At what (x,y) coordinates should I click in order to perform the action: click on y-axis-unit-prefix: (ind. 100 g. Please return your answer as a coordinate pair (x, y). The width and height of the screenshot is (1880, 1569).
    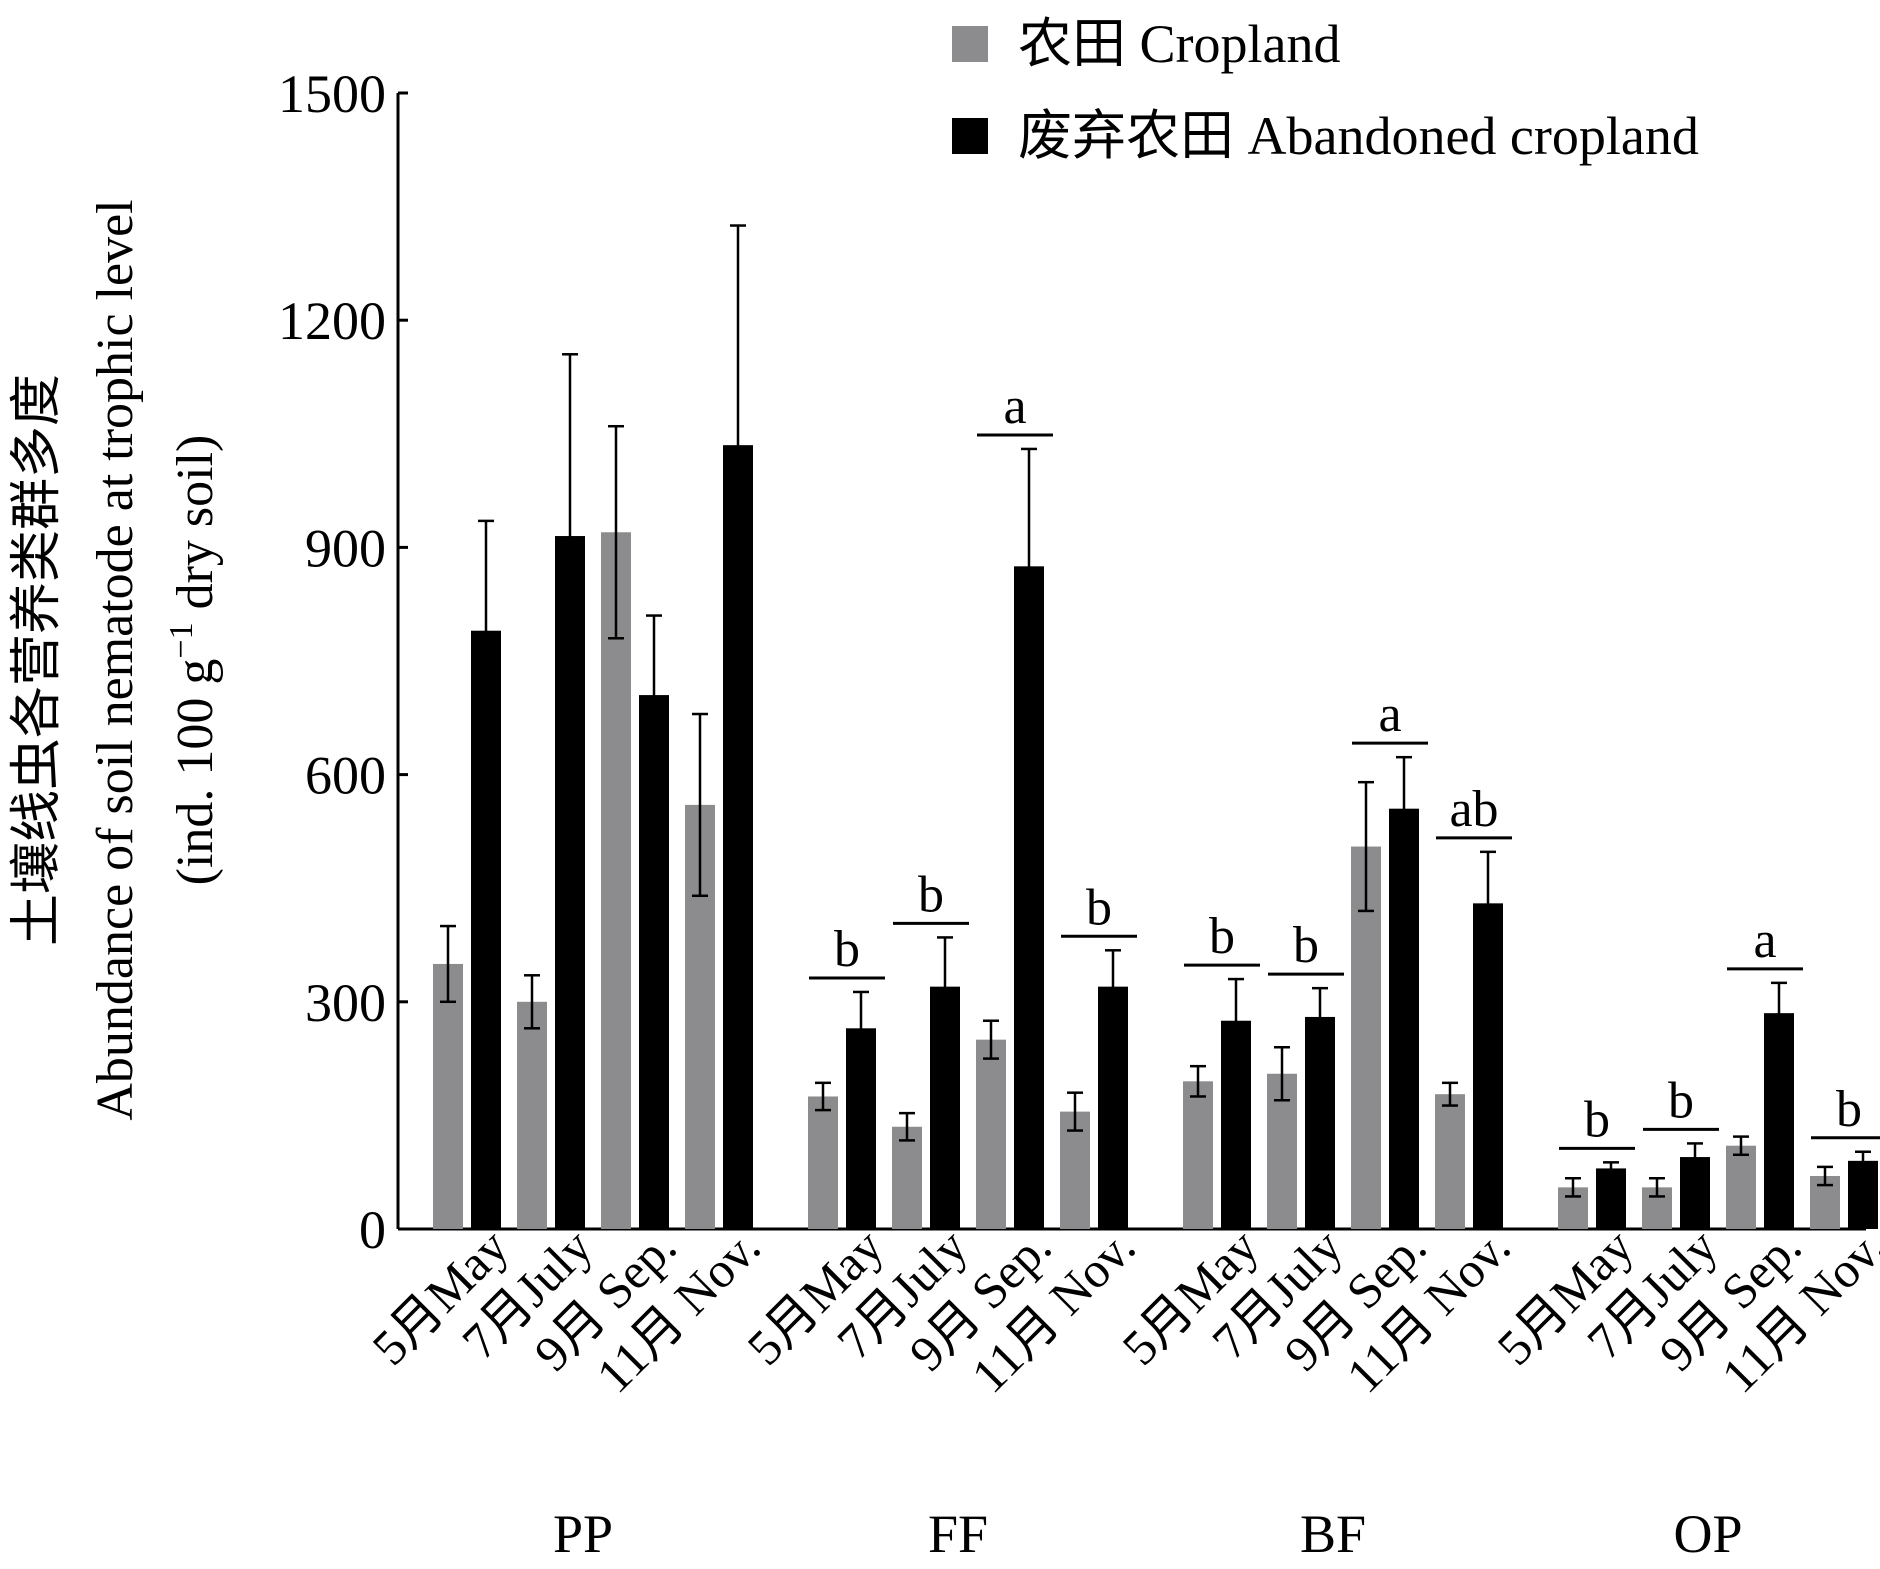
    Looking at the image, I should click on (195, 772).